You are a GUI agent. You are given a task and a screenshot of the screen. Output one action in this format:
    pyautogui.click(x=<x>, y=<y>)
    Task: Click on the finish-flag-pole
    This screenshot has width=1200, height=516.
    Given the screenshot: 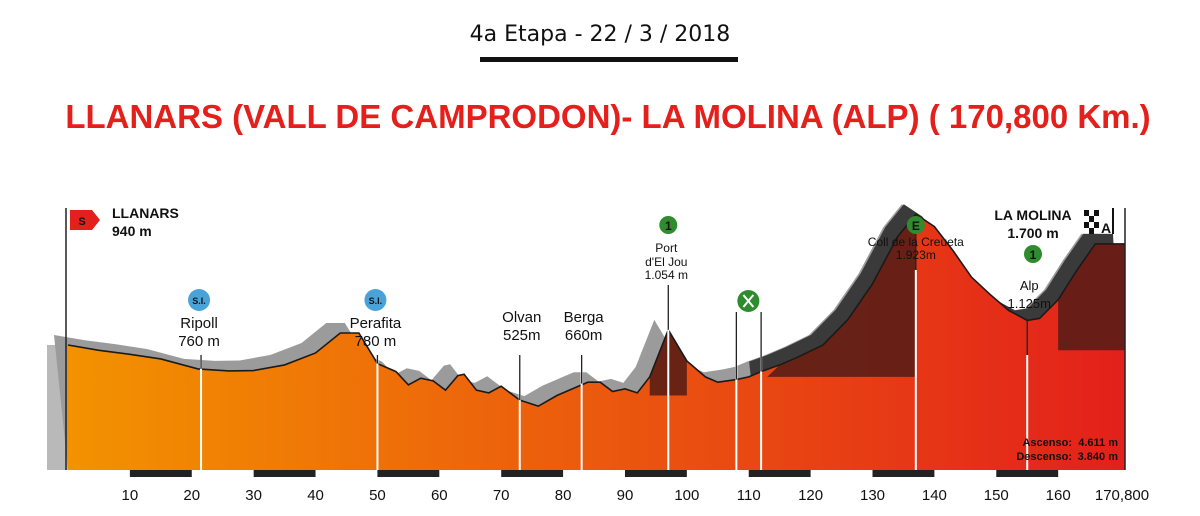 What is the action you would take?
    pyautogui.click(x=1113, y=221)
    